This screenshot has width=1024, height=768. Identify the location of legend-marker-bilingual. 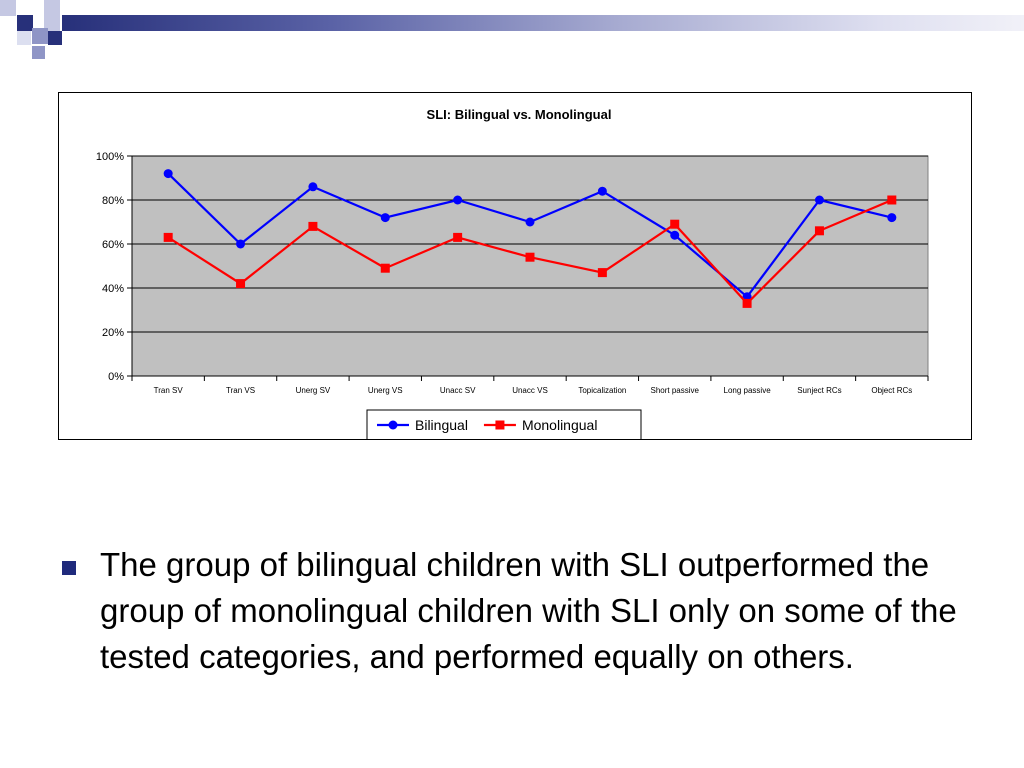
(393, 425).